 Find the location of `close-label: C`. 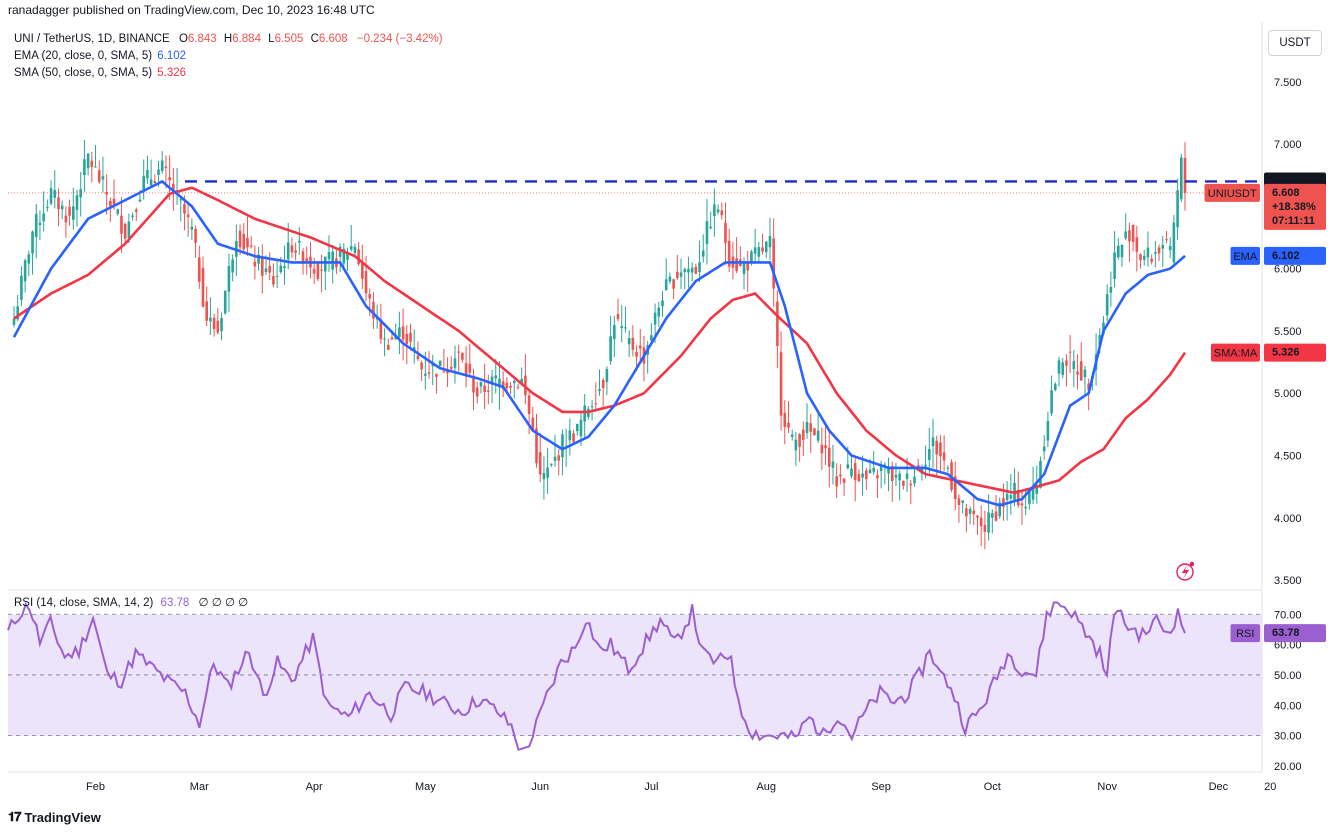

close-label: C is located at coordinates (314, 39).